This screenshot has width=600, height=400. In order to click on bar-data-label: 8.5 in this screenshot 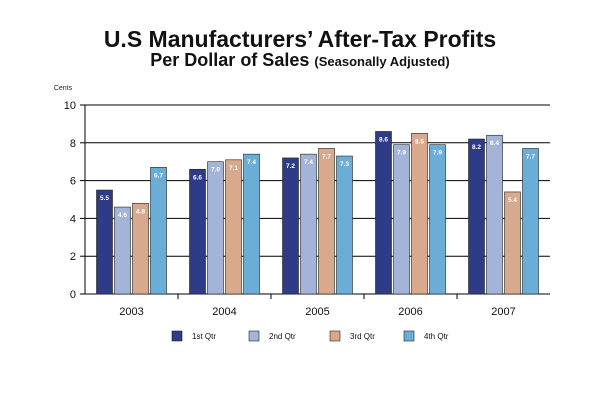, I will do `click(419, 141)`.